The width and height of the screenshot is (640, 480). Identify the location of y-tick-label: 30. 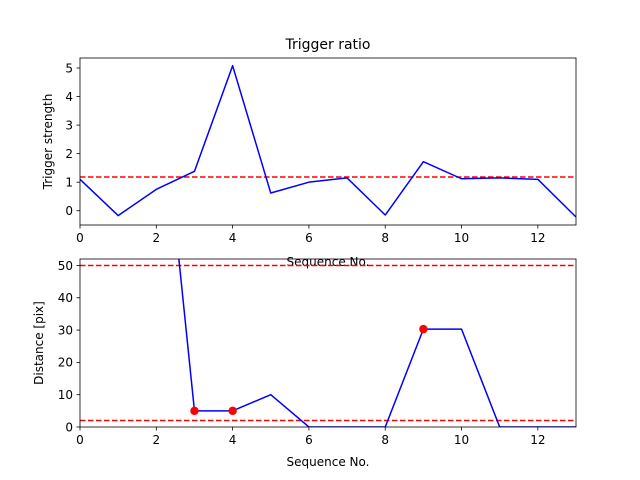
(65, 330).